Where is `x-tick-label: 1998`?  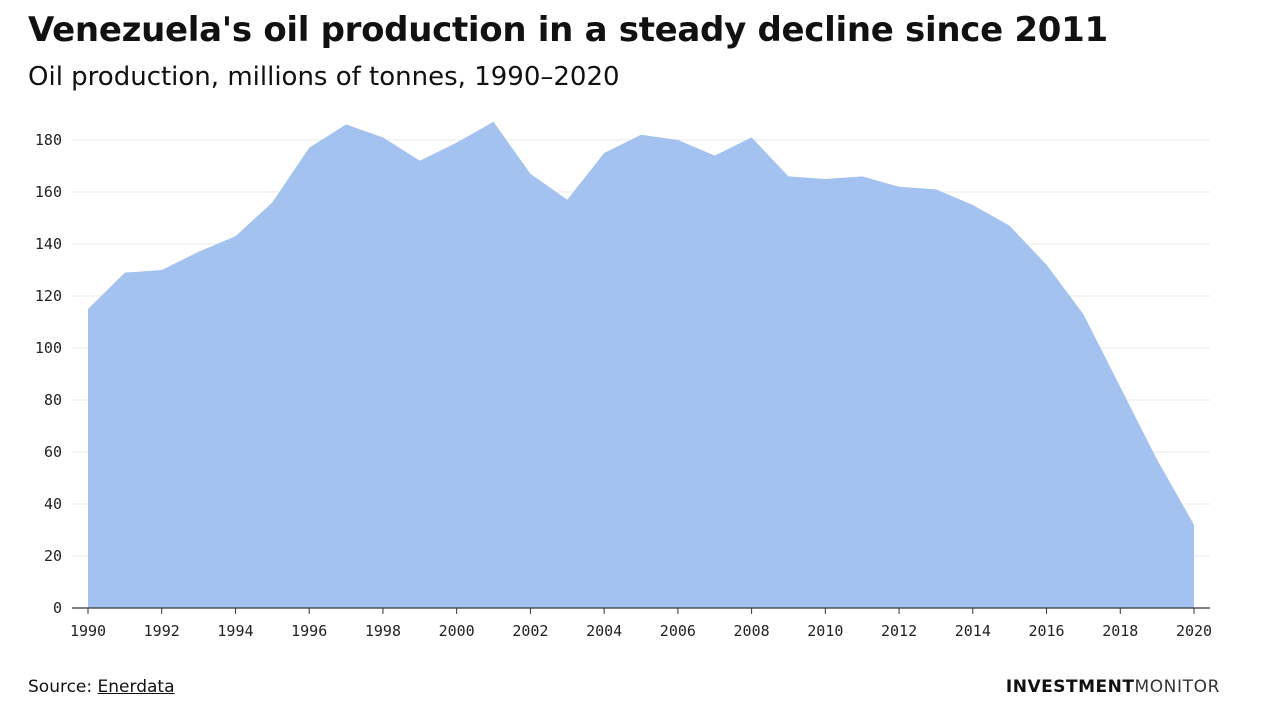 x-tick-label: 1998 is located at coordinates (383, 631).